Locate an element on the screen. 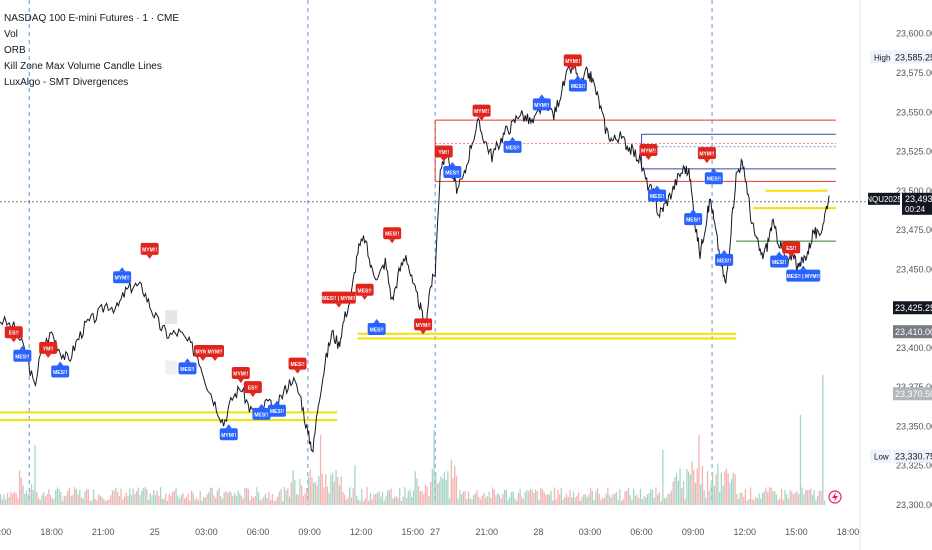  indicator-smt: LuxAlgo - SMT Divergences is located at coordinates (66, 82).